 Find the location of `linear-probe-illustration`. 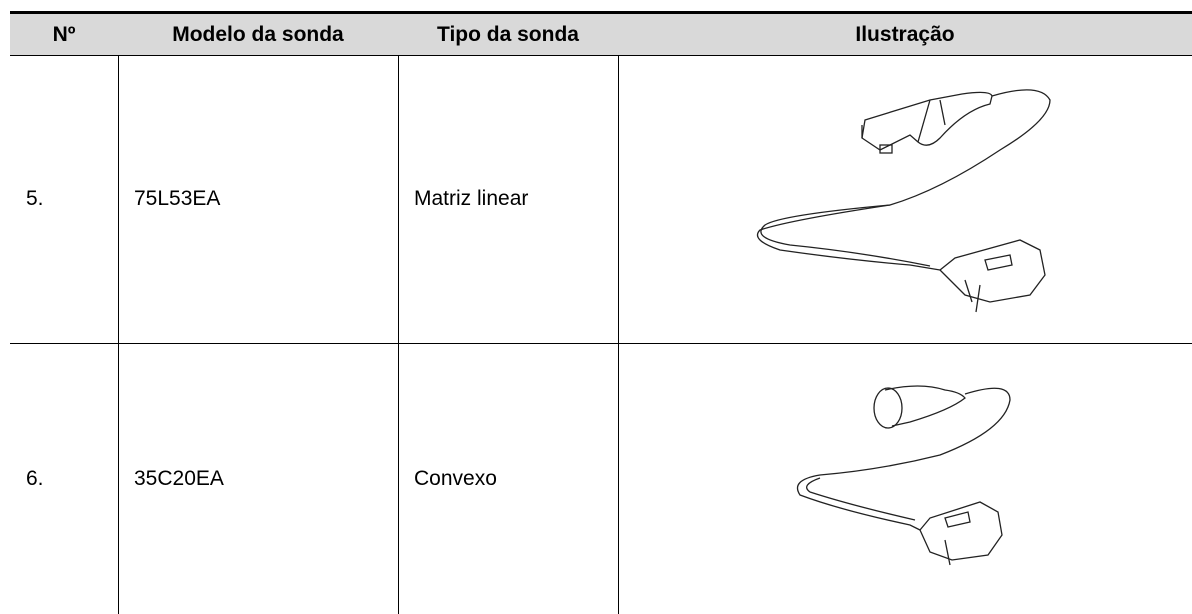

linear-probe-illustration is located at coordinates (903, 201).